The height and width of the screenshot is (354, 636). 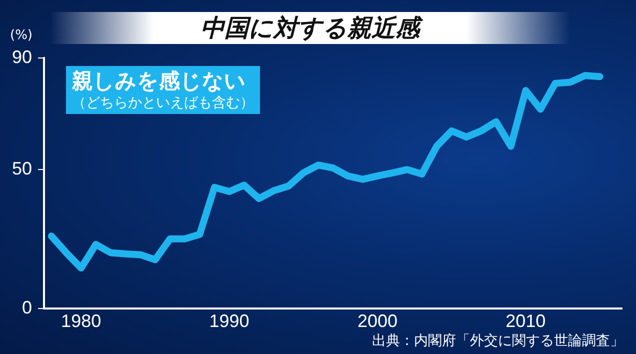 I want to click on x-tick-label: 1980, so click(x=81, y=321).